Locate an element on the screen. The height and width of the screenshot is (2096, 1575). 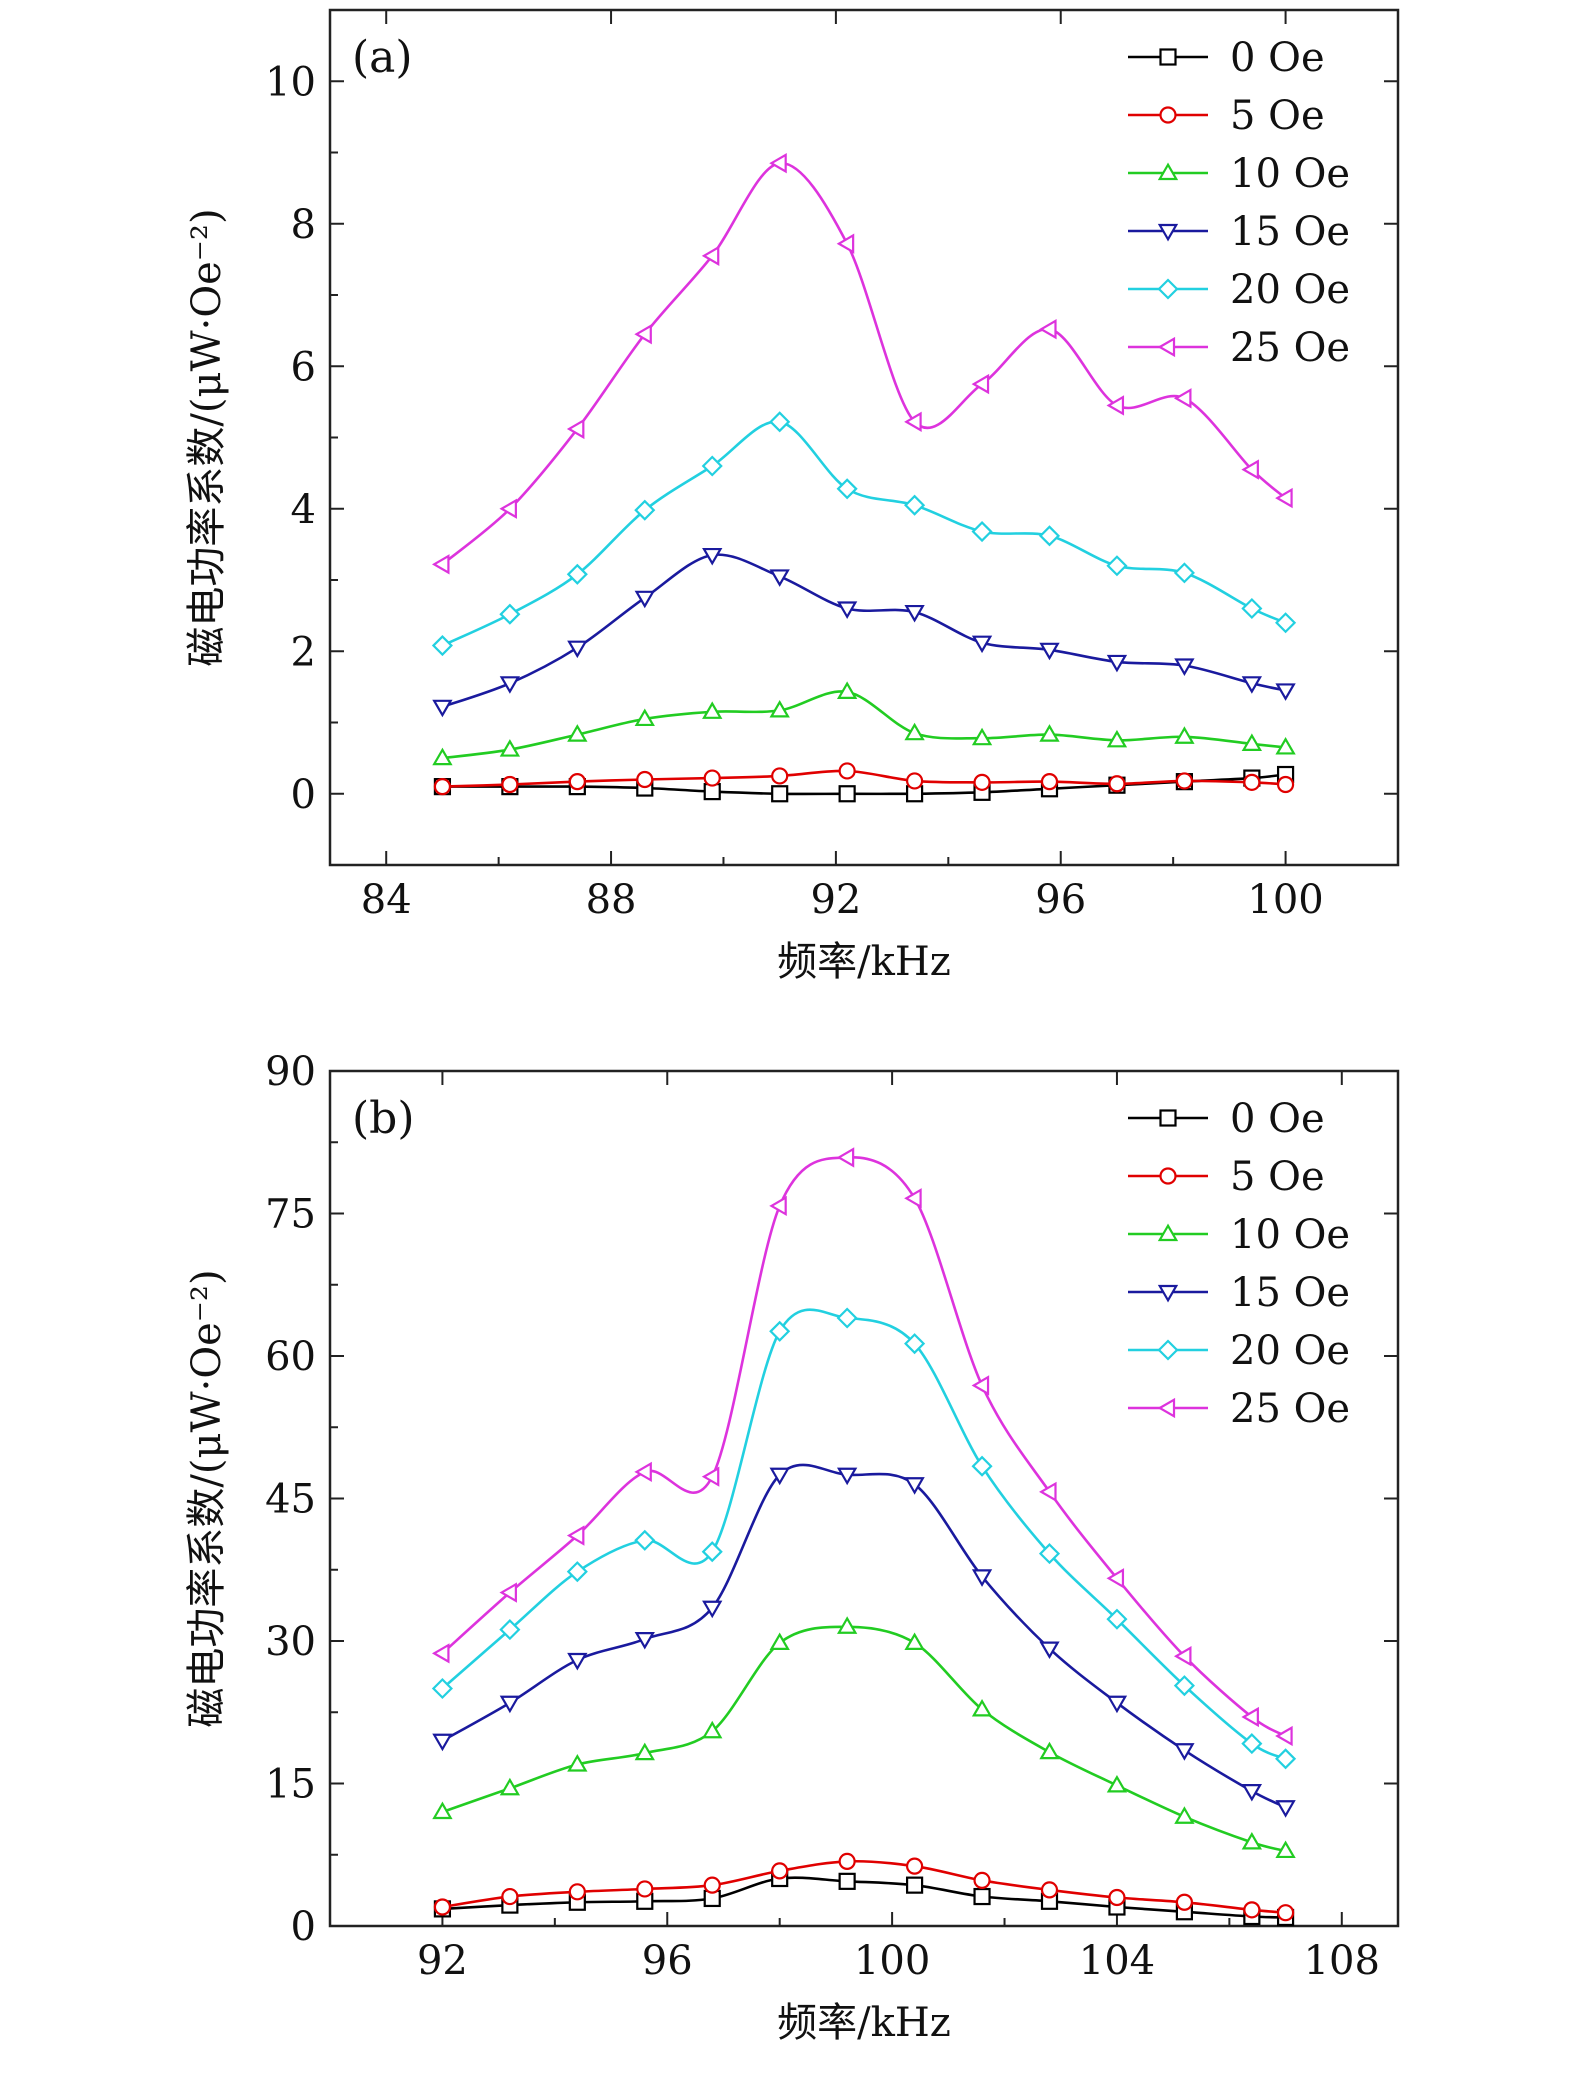
legend-item: 5 Oe is located at coordinates (1226, 116).